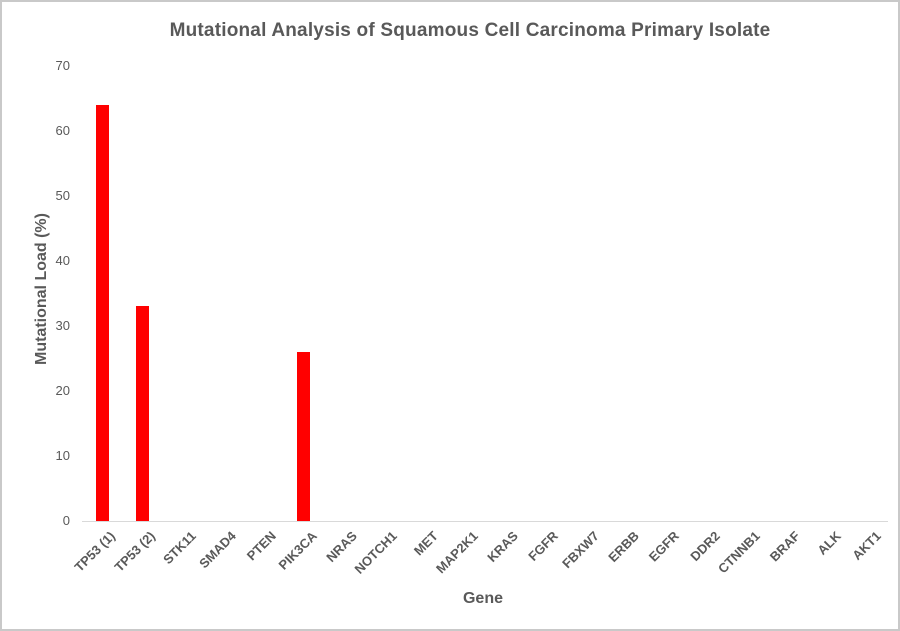 The width and height of the screenshot is (900, 631). I want to click on y-tick-label: 40, so click(62, 260).